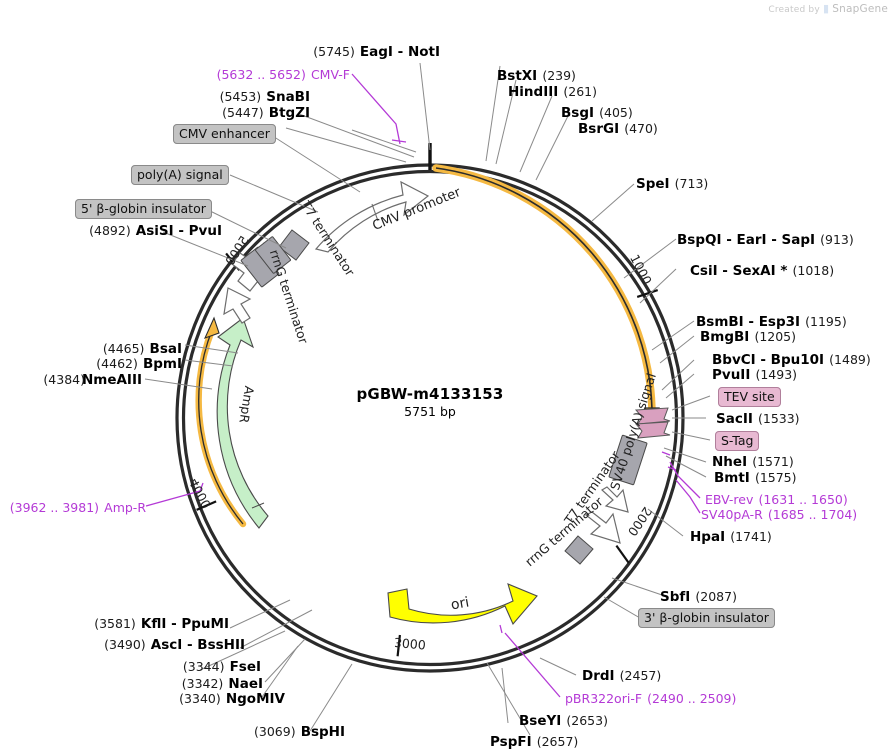 The height and width of the screenshot is (752, 896). I want to click on ampr-arrow, so click(242, 423).